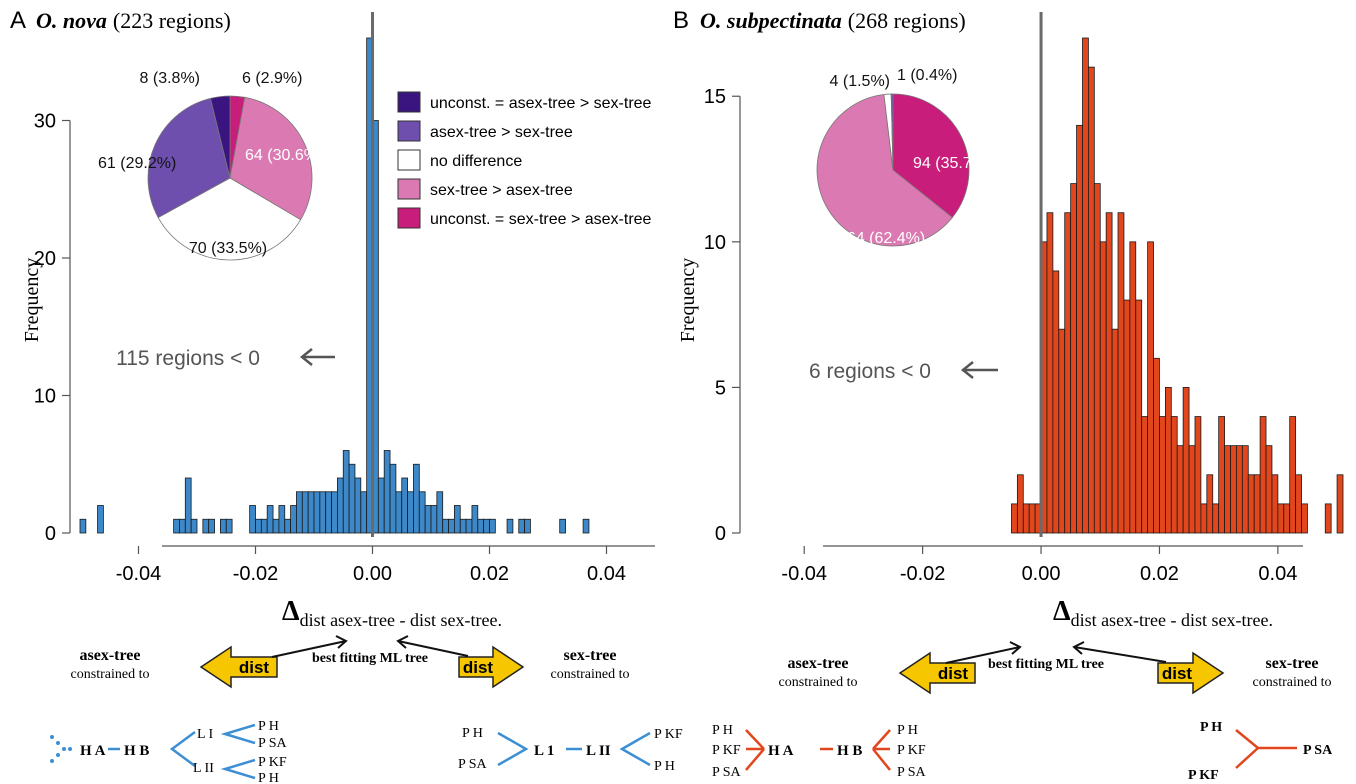 This screenshot has height=784, width=1356. I want to click on panel-b-x-axis: -0.04 -0.02 0.00 0.02 0.04, so click(1042, 565).